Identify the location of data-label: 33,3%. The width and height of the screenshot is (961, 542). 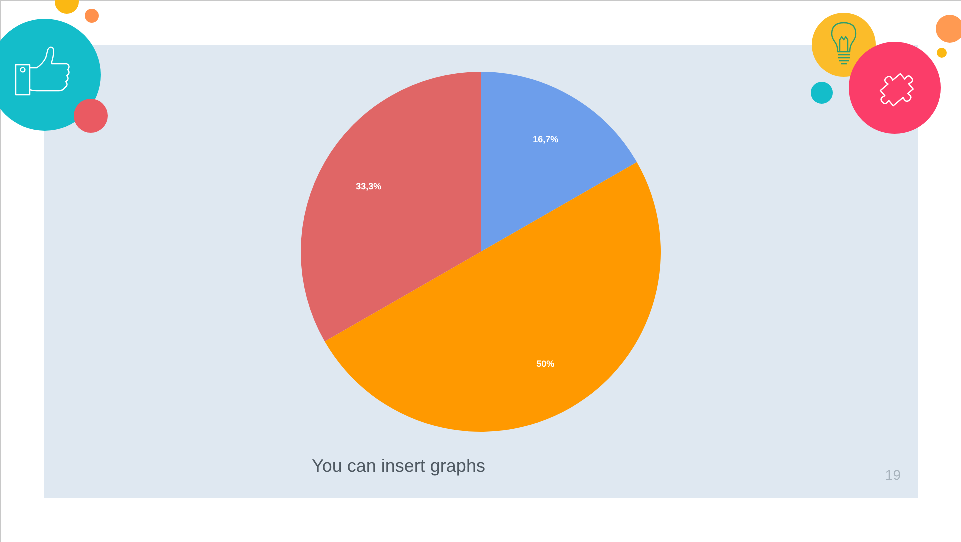
(369, 187).